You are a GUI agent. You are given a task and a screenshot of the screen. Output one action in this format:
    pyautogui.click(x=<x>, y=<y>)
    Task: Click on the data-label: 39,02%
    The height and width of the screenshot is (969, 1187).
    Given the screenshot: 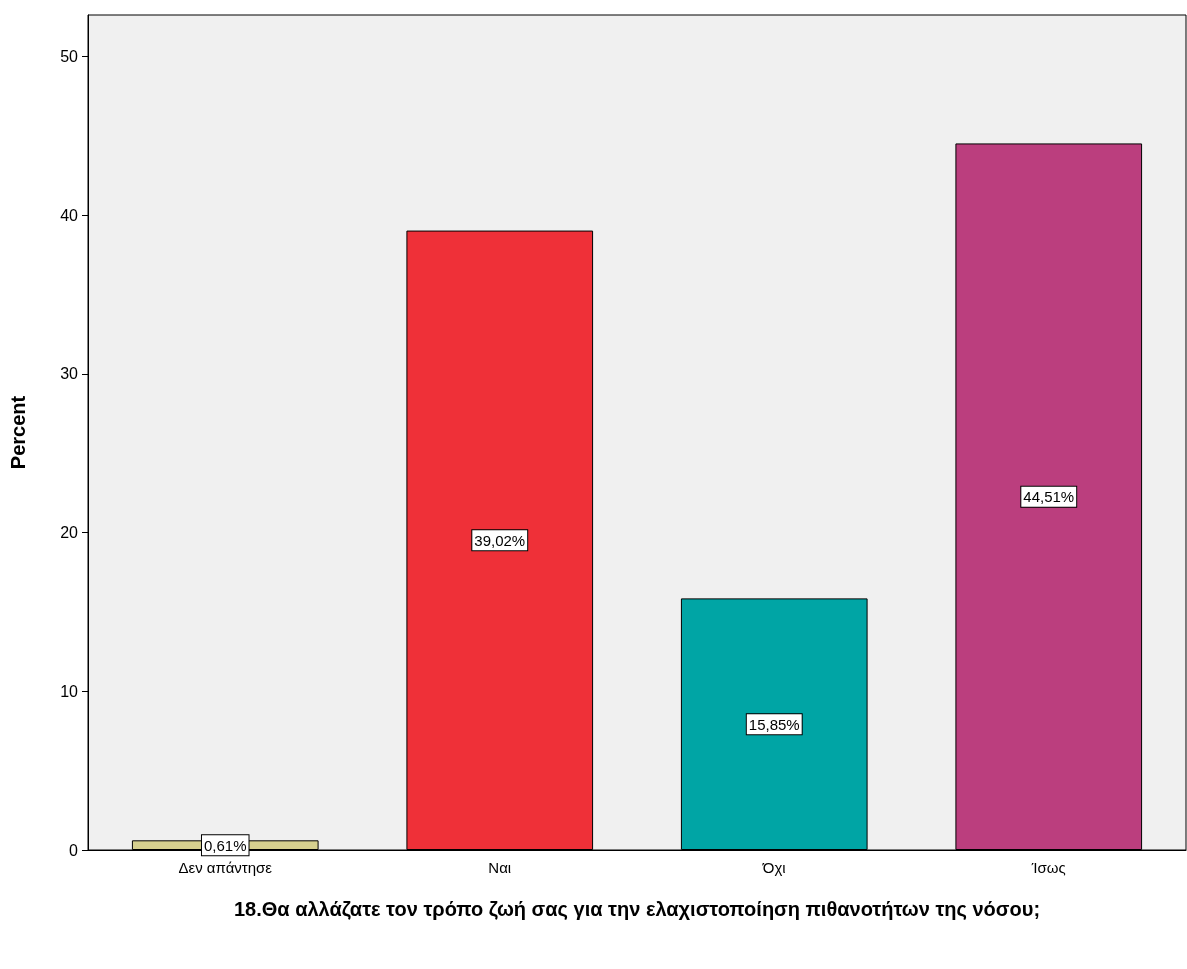 What is the action you would take?
    pyautogui.click(x=500, y=540)
    